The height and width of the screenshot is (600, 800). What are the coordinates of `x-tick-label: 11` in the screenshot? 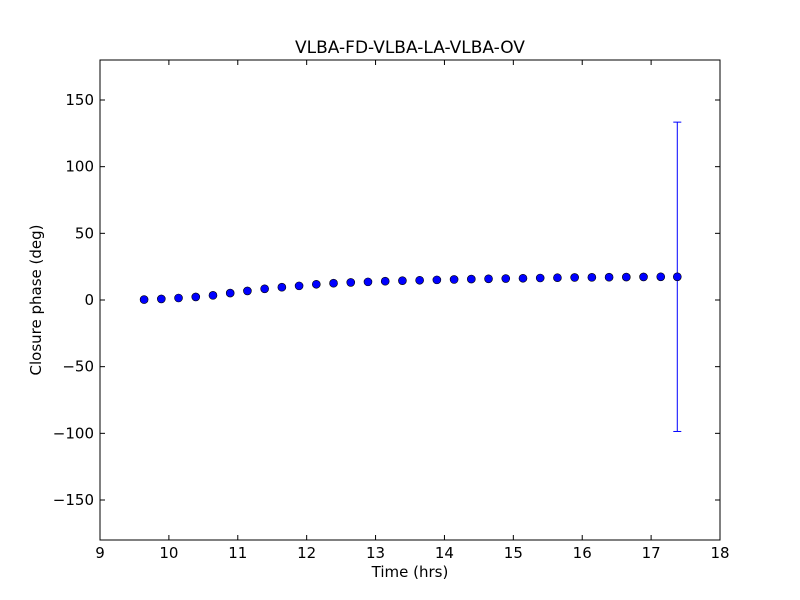 It's located at (237, 553).